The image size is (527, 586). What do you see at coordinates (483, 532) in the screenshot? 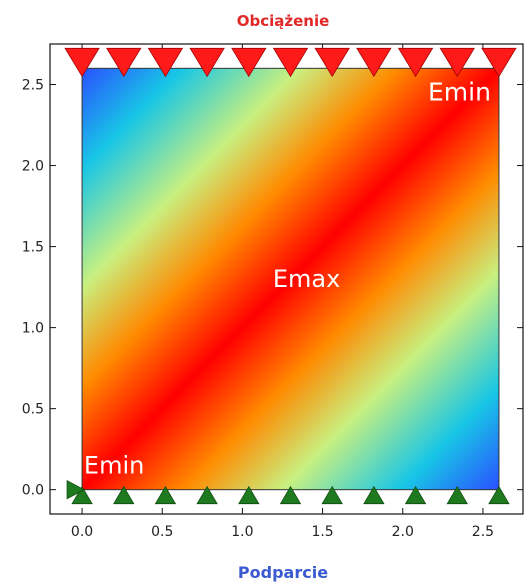
I see `x-tick-label: 2.5` at bounding box center [483, 532].